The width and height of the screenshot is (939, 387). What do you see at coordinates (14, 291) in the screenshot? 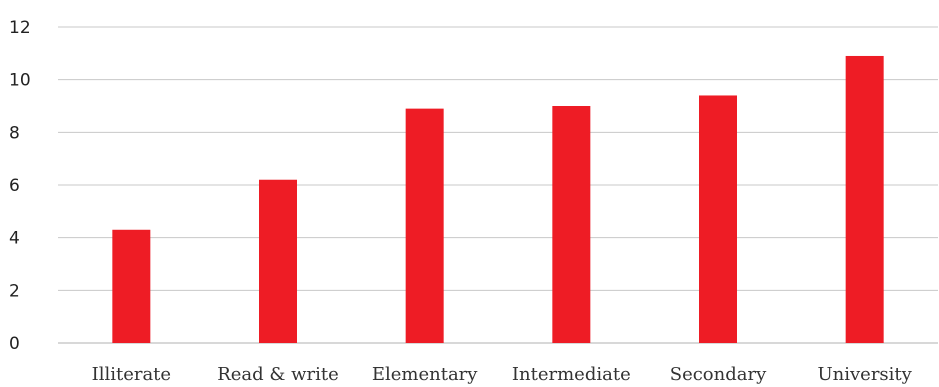
I see `y-tick-label: 2` at bounding box center [14, 291].